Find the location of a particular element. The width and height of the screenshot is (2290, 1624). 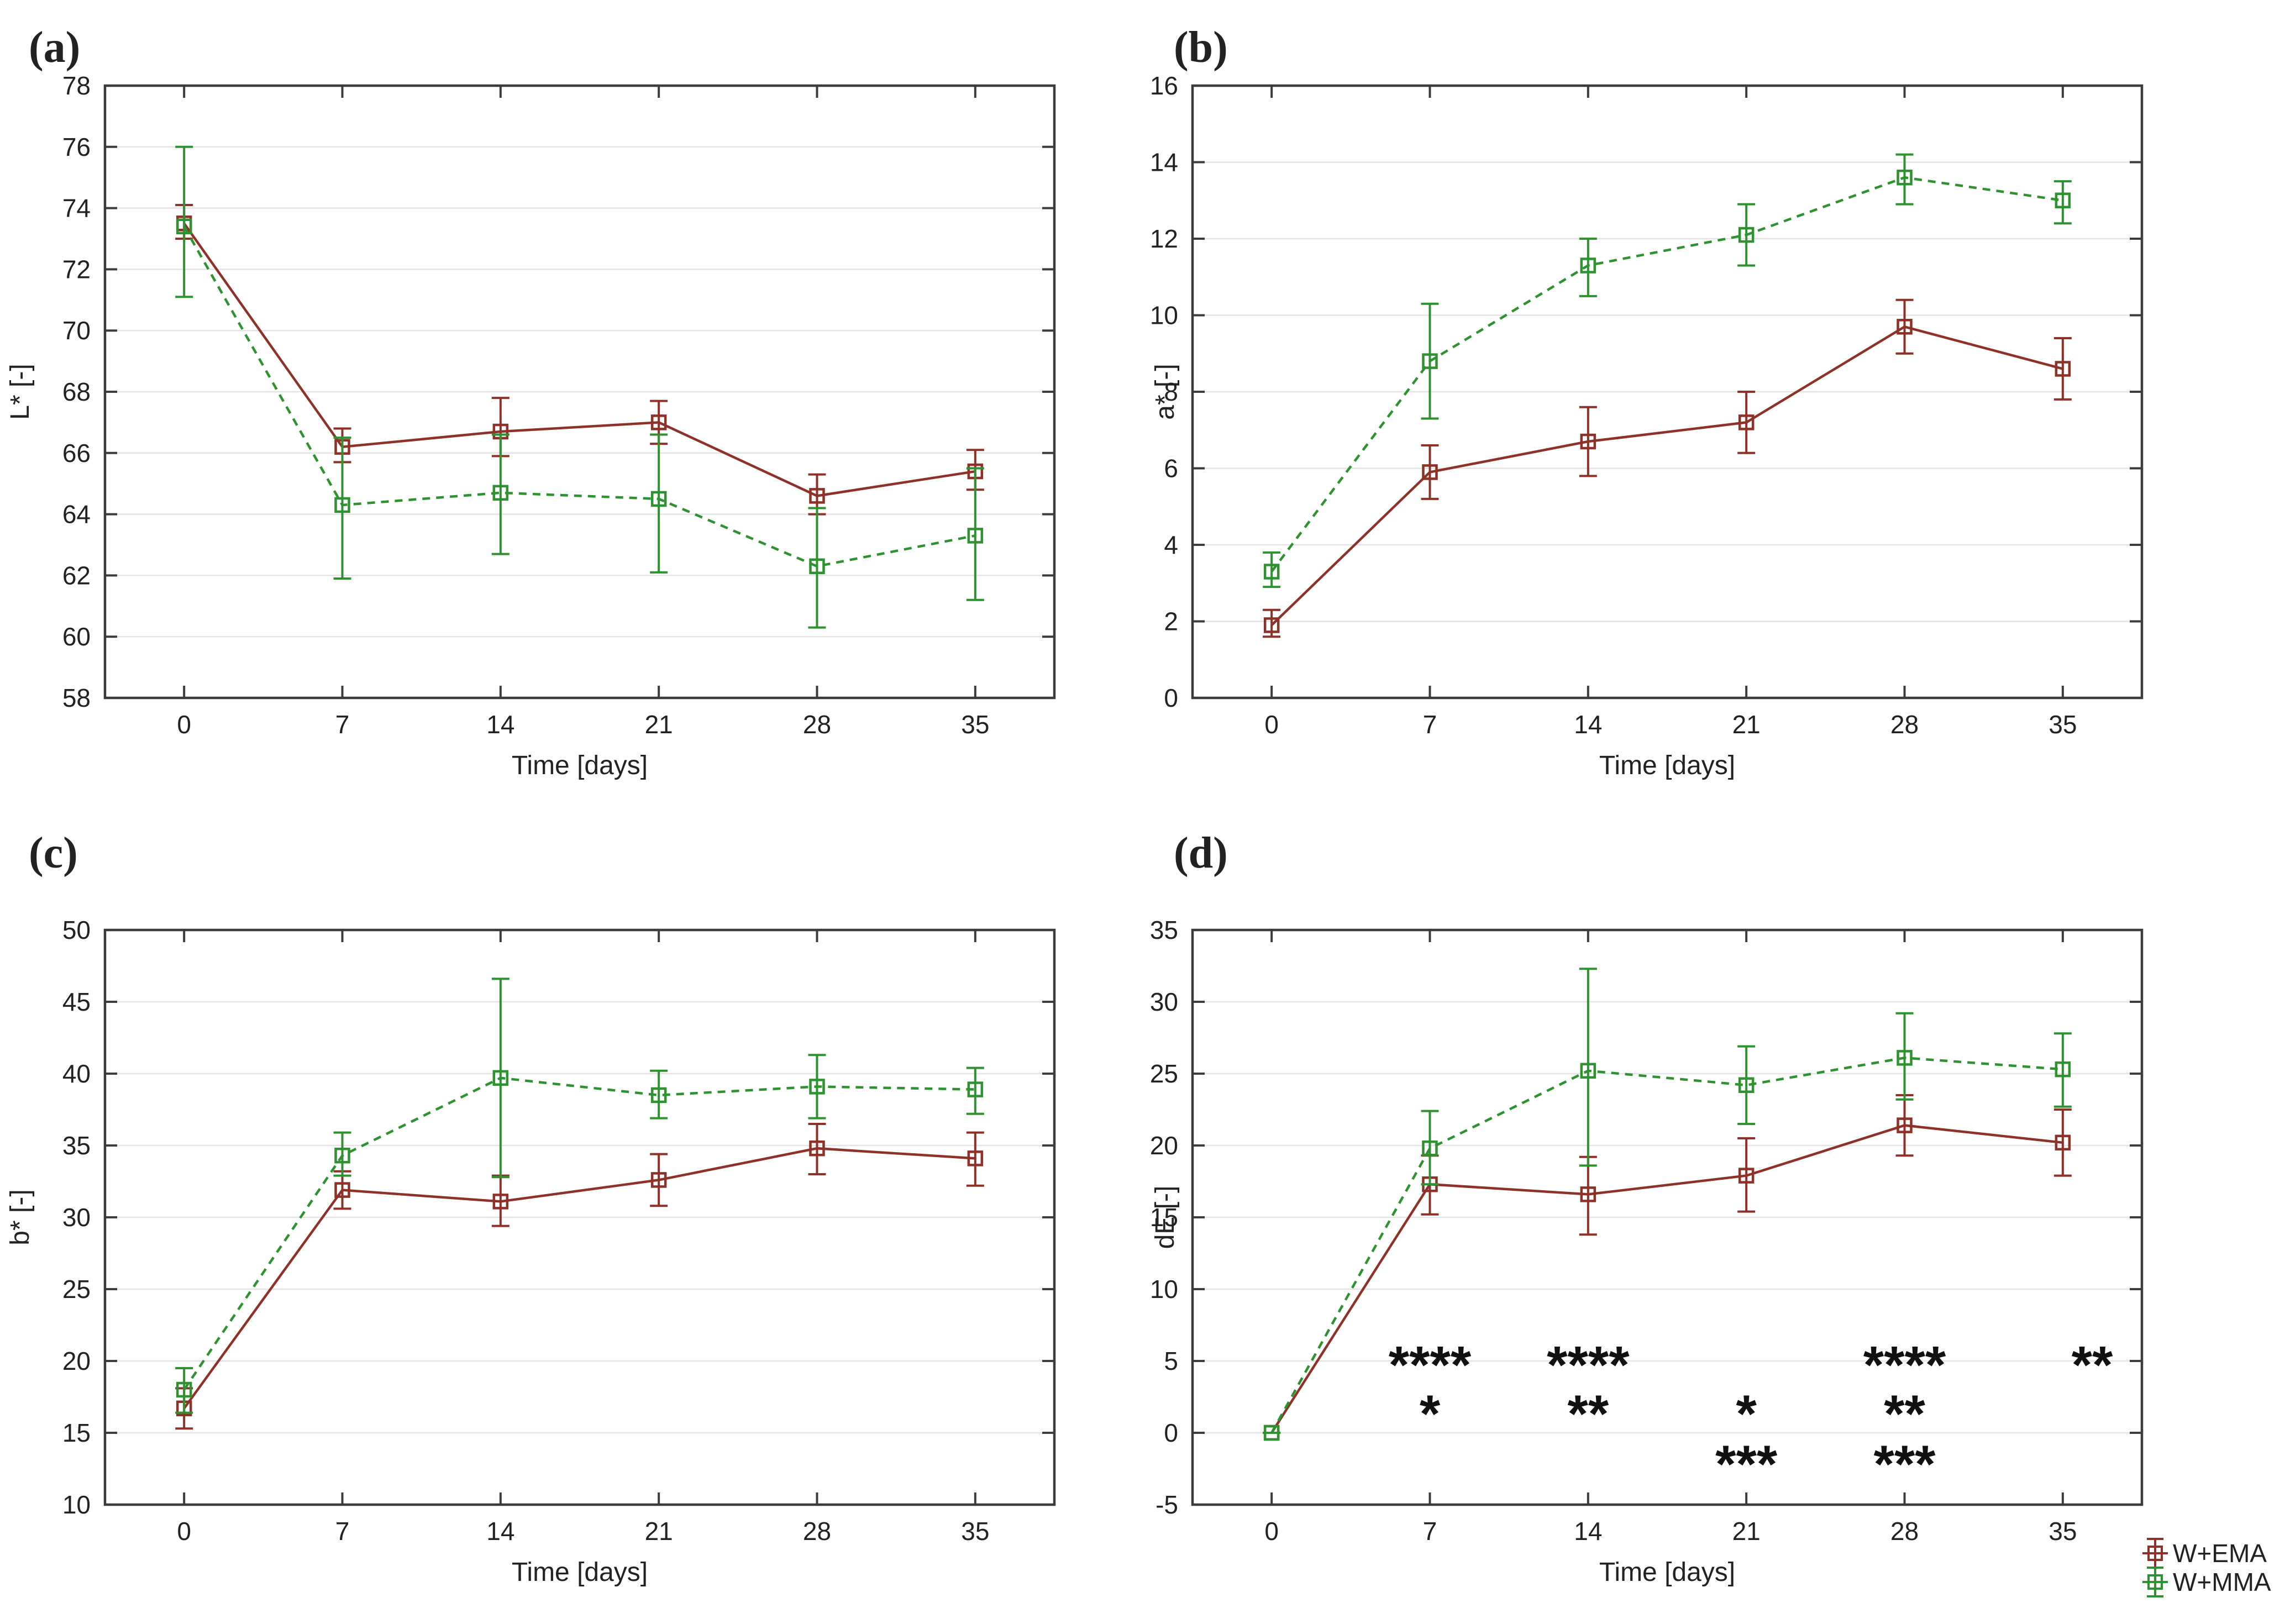

y-tick-label: 4 is located at coordinates (1171, 544).